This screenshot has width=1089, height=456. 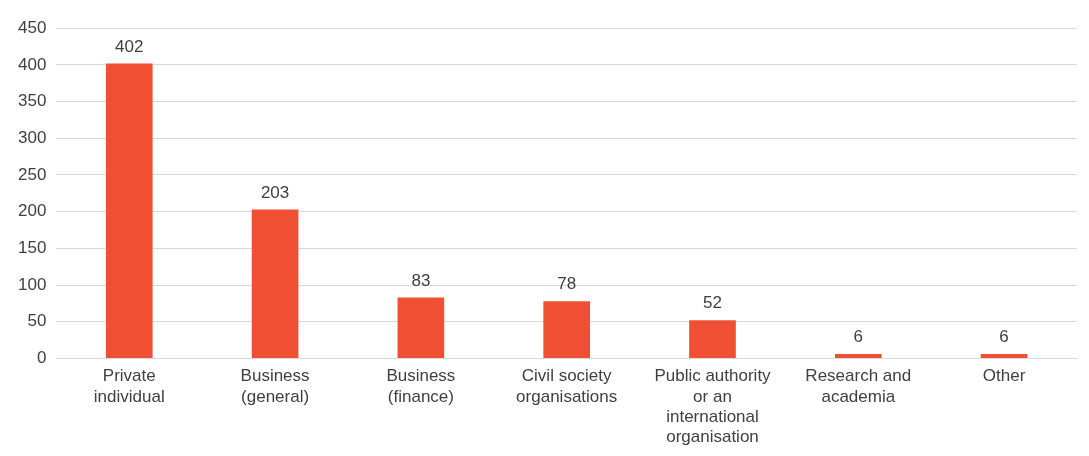 What do you see at coordinates (32, 174) in the screenshot?
I see `y-tick-label: 250` at bounding box center [32, 174].